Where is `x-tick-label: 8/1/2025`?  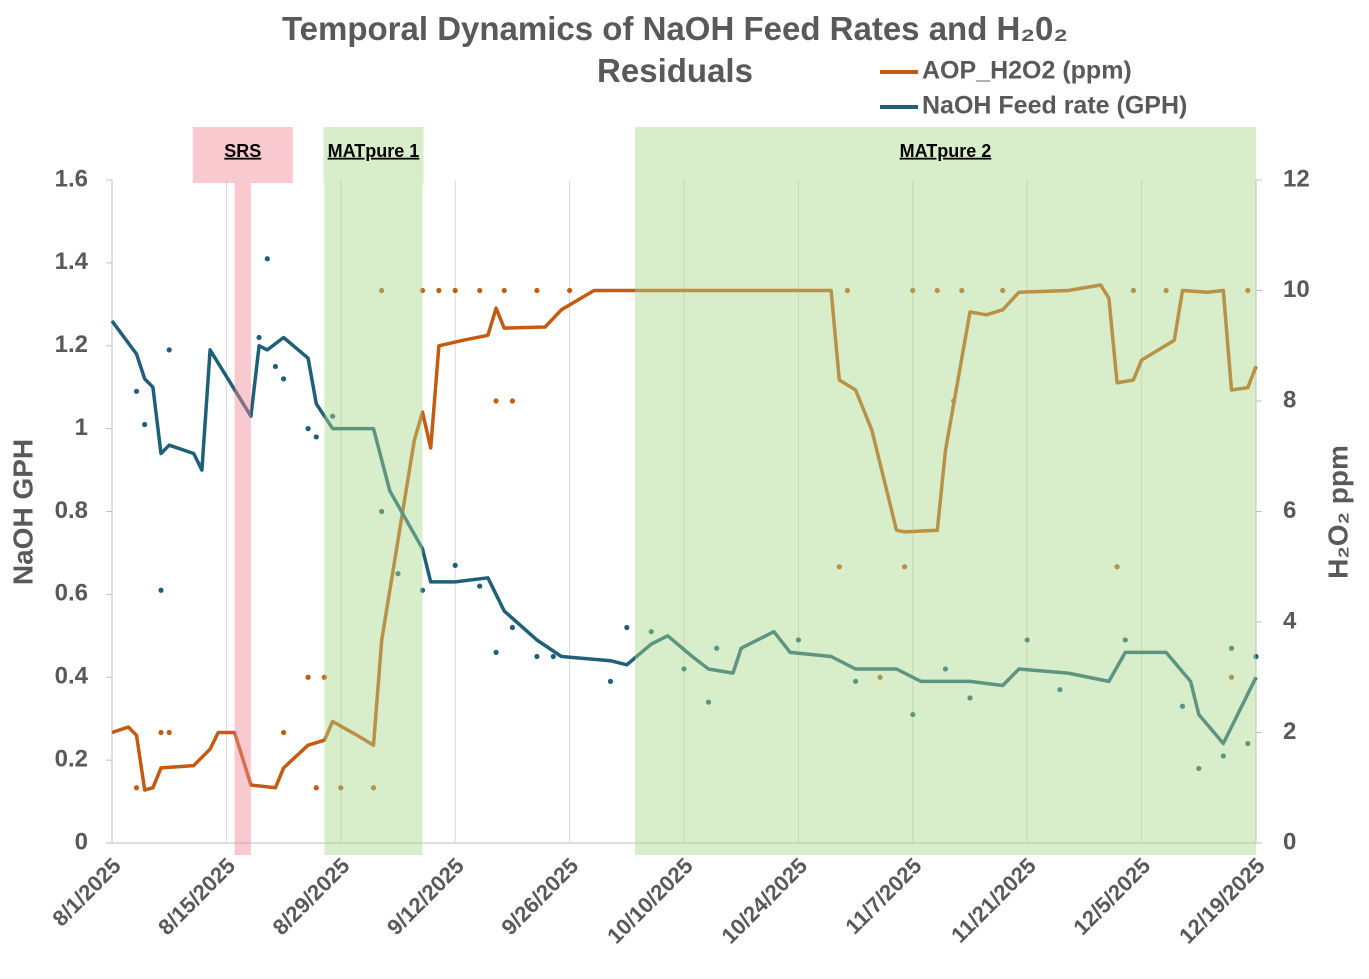
x-tick-label: 8/1/2025 is located at coordinates (86, 892).